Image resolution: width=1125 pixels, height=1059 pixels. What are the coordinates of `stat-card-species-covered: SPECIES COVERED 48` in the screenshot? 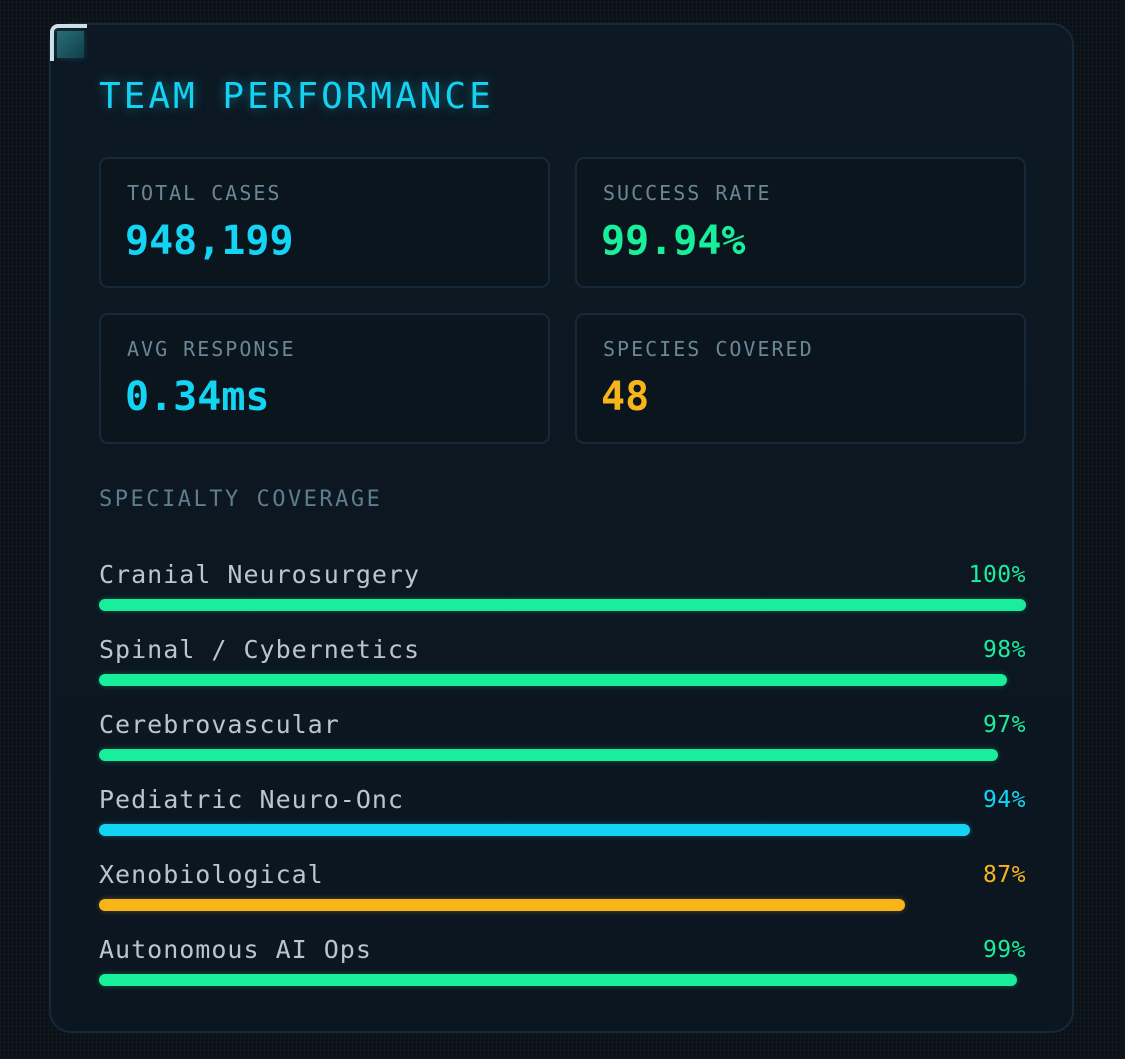 It's located at (800, 378).